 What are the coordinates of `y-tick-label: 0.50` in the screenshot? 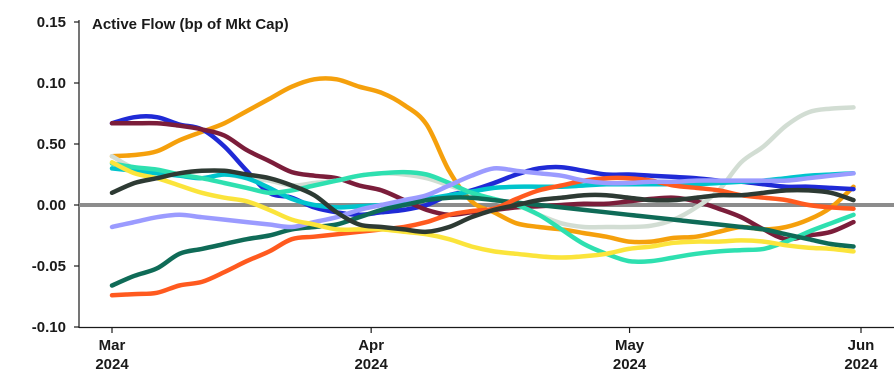 It's located at (51, 144).